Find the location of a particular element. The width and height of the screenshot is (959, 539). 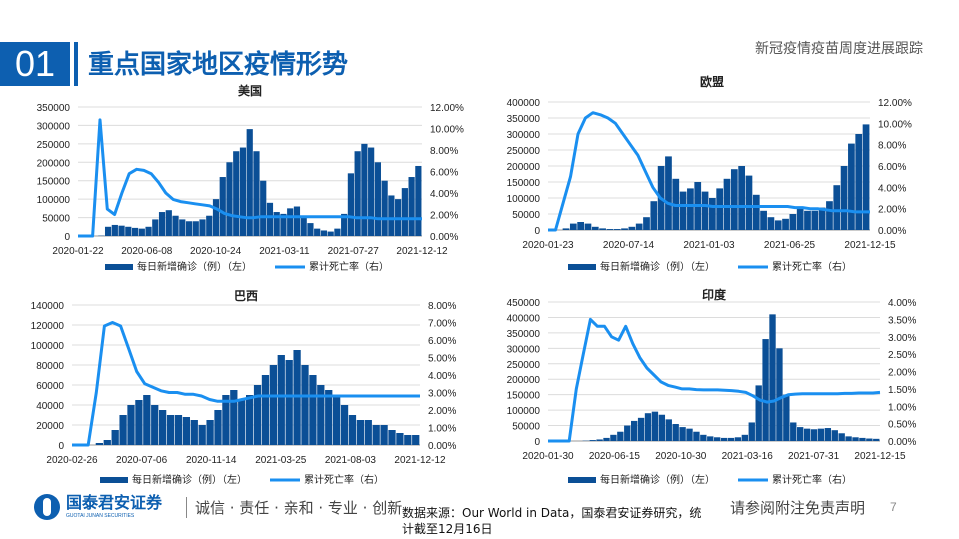

x-tick-label: 2021-07-27 is located at coordinates (354, 251).